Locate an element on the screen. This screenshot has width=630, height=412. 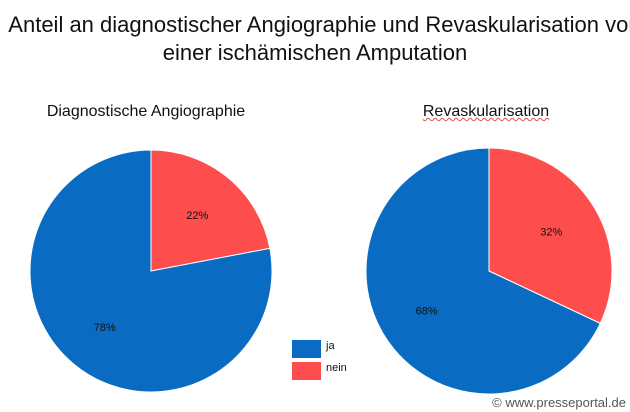
legend-label-nein: nein is located at coordinates (336, 368).